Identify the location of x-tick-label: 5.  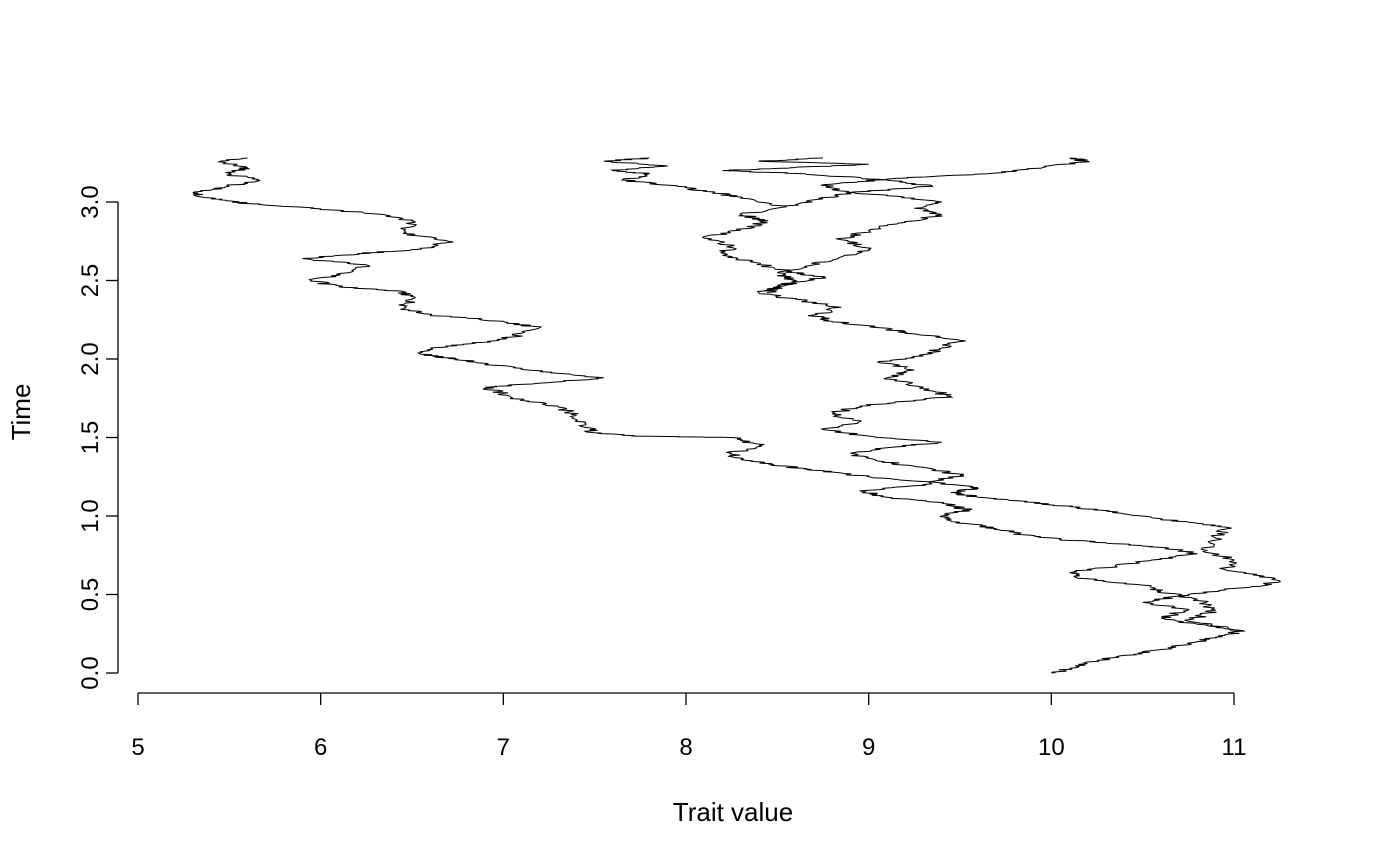
(137, 747).